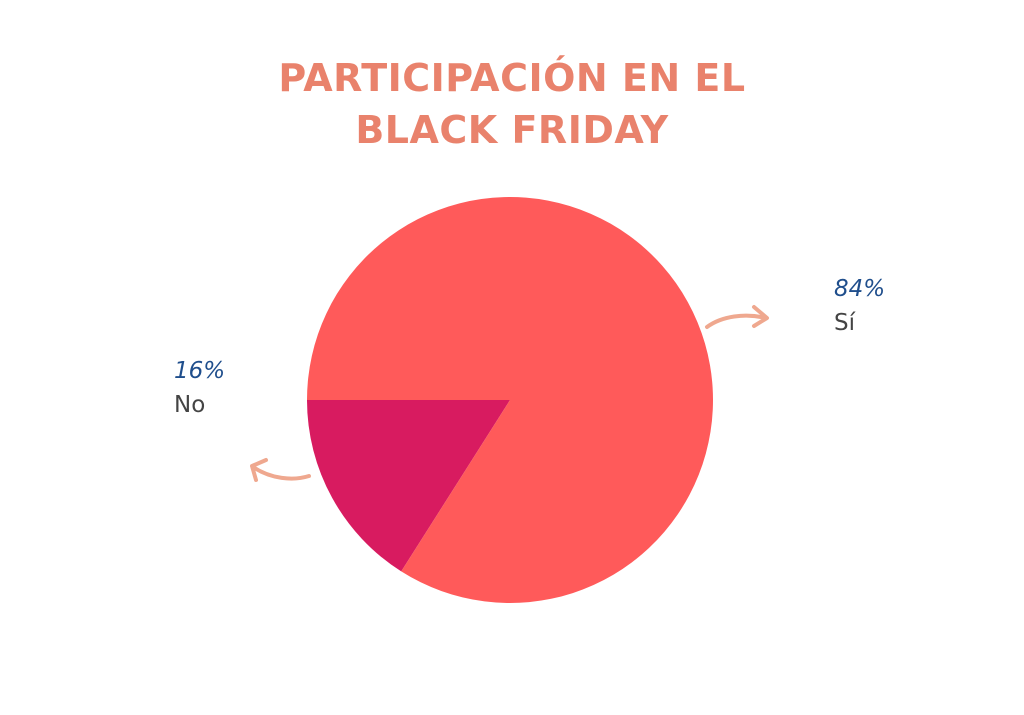 Image resolution: width=1024 pixels, height=715 pixels. I want to click on arrow-si-head-icon, so click(760, 316).